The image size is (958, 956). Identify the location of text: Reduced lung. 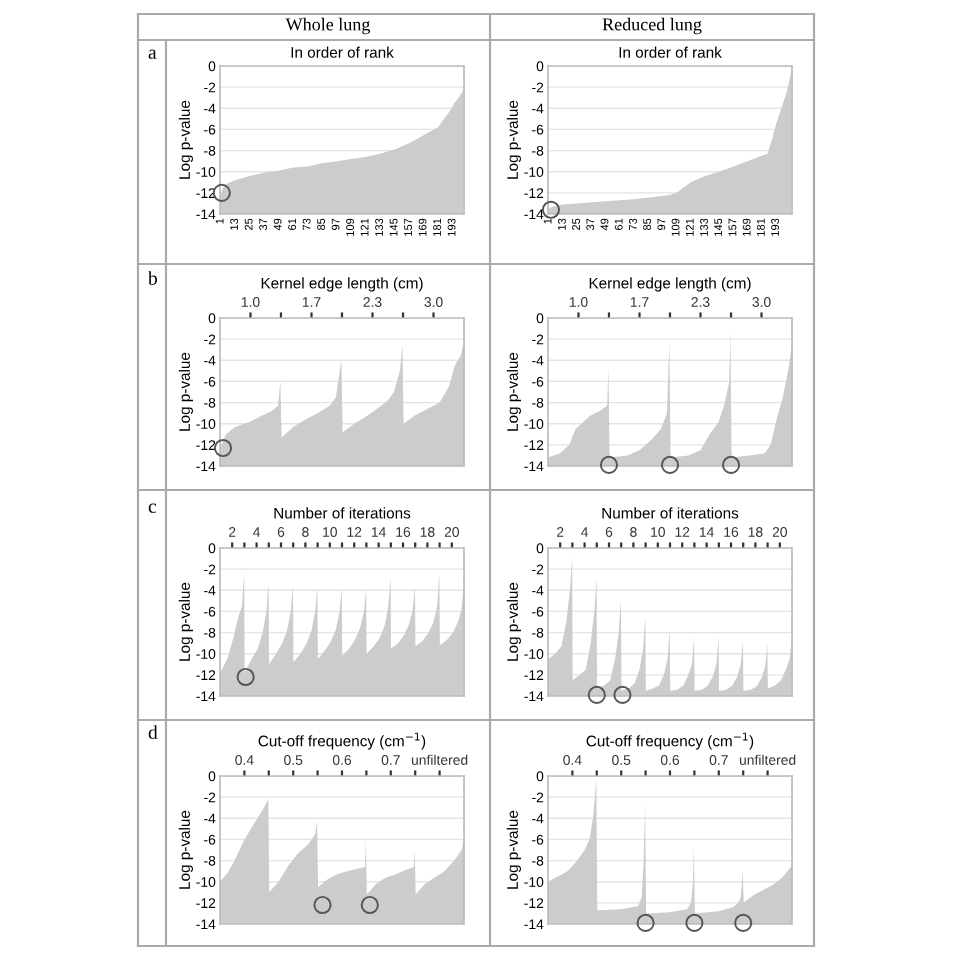
(652, 26).